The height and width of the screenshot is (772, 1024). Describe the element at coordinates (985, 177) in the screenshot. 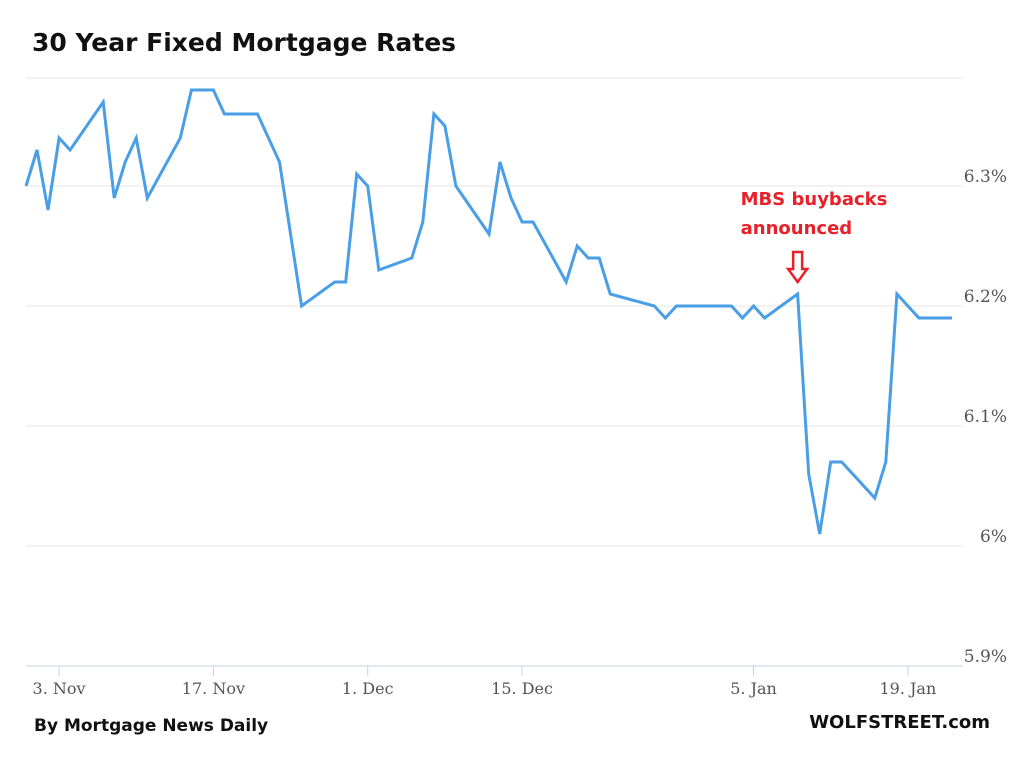

I see `y-tick-label: 6.3%` at that location.